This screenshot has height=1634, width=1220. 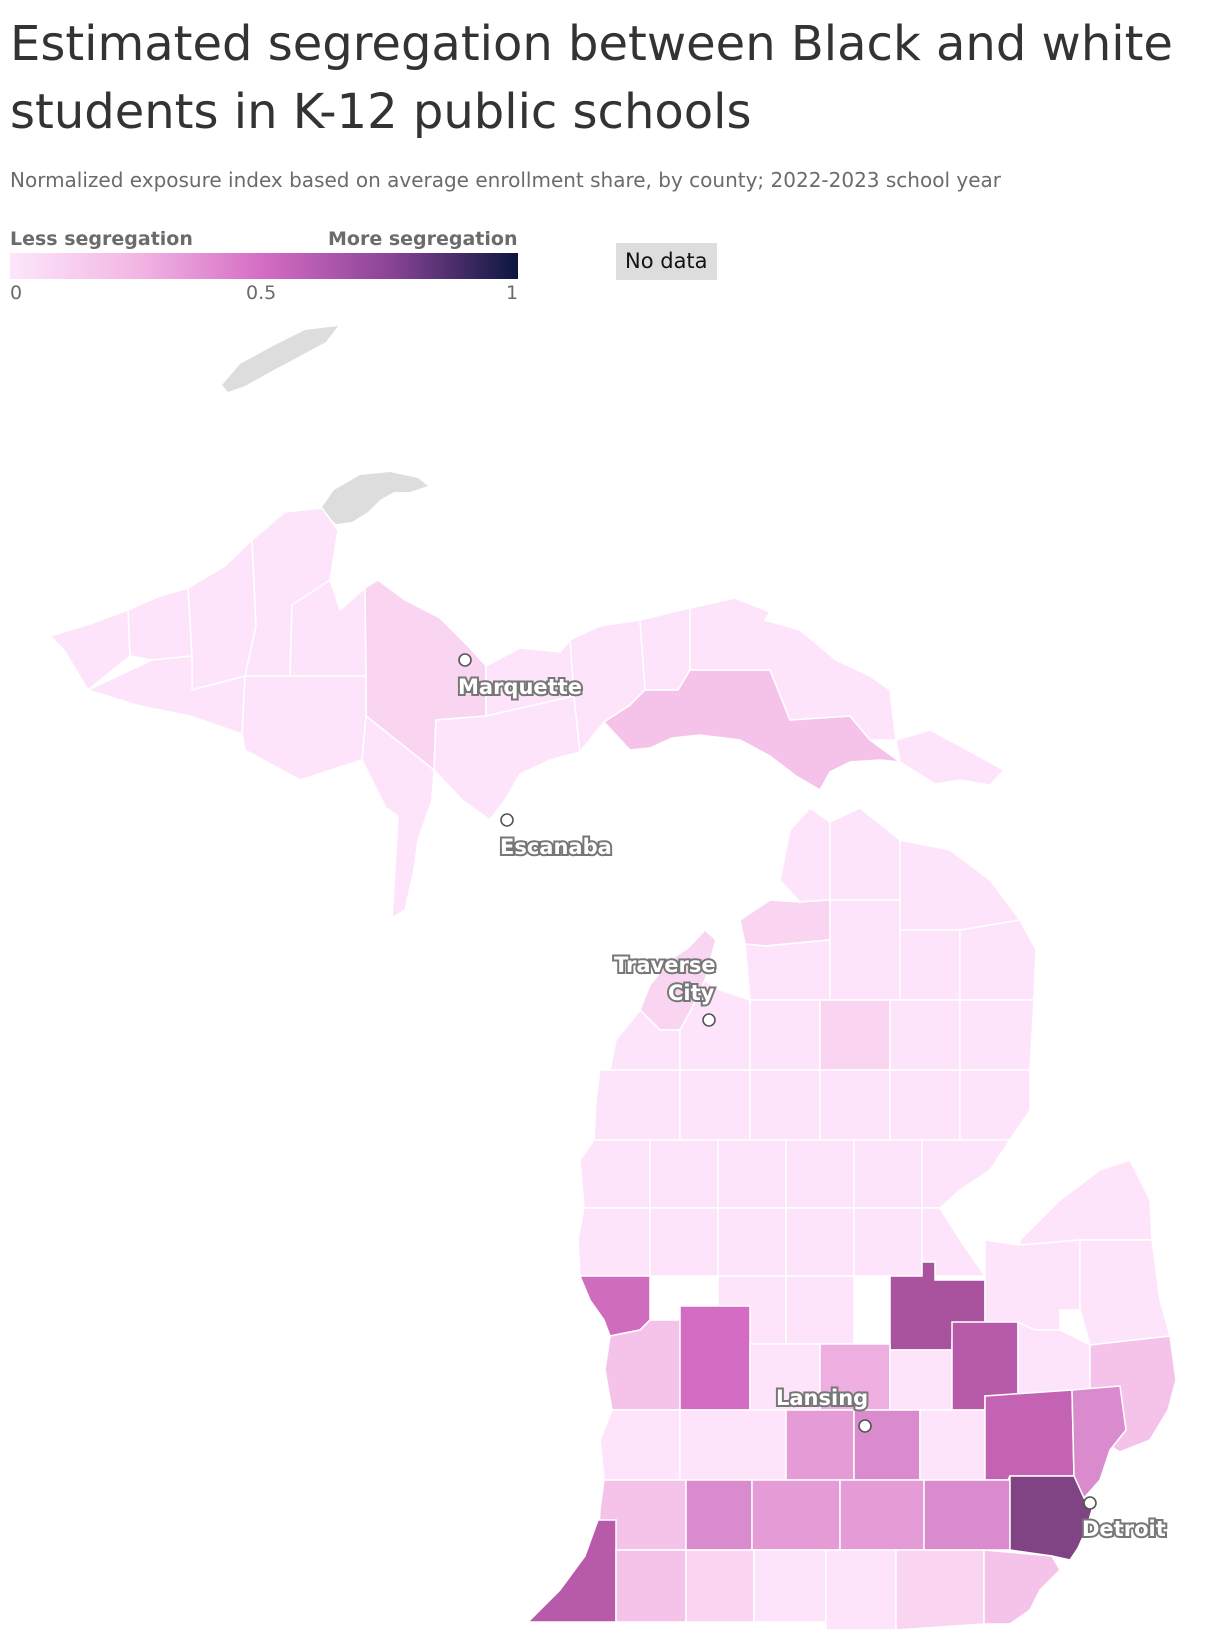 I want to click on county-roscommon, so click(x=855, y=1105).